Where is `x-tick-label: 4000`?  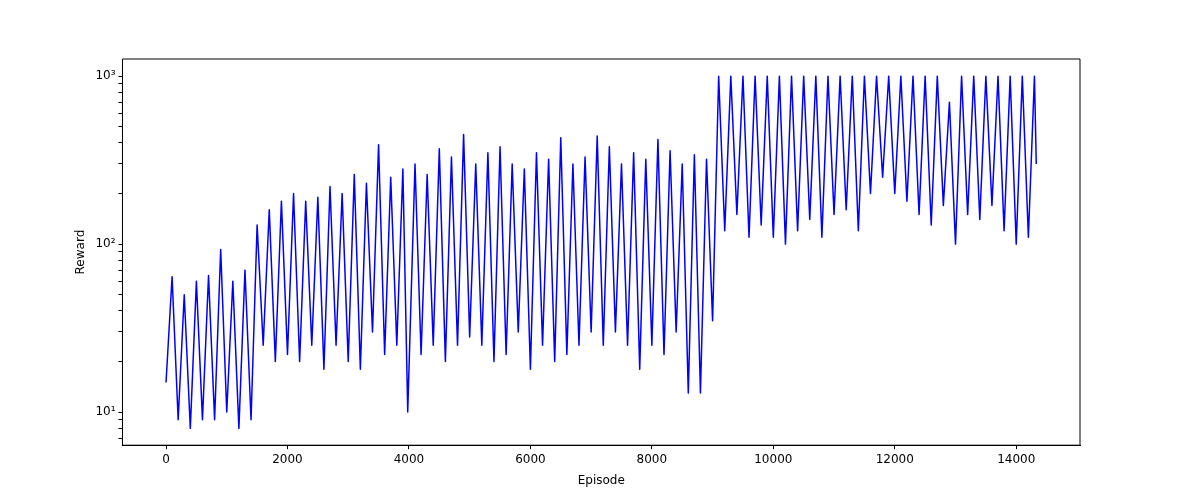 x-tick-label: 4000 is located at coordinates (409, 458).